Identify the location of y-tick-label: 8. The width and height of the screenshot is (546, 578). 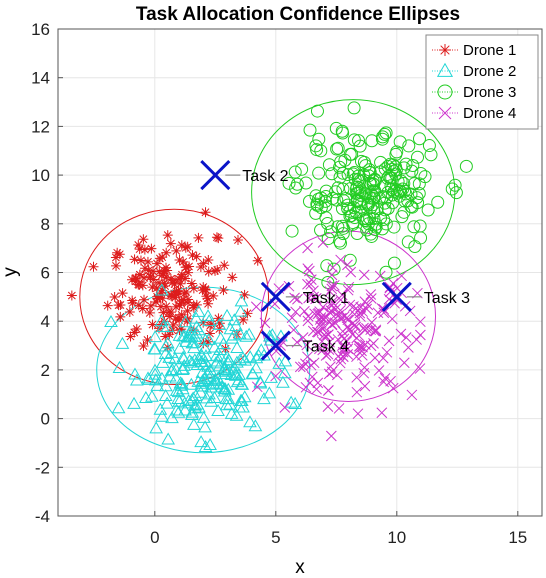
(45, 224).